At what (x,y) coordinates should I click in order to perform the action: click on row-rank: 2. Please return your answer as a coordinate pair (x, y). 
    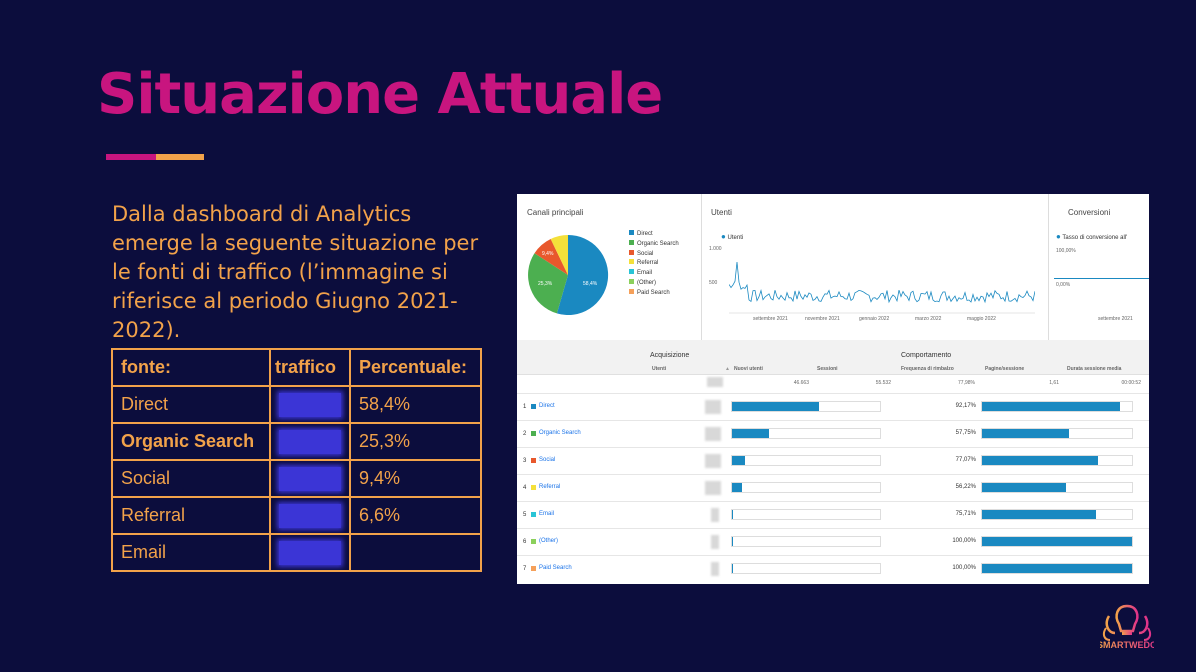
    Looking at the image, I should click on (525, 434).